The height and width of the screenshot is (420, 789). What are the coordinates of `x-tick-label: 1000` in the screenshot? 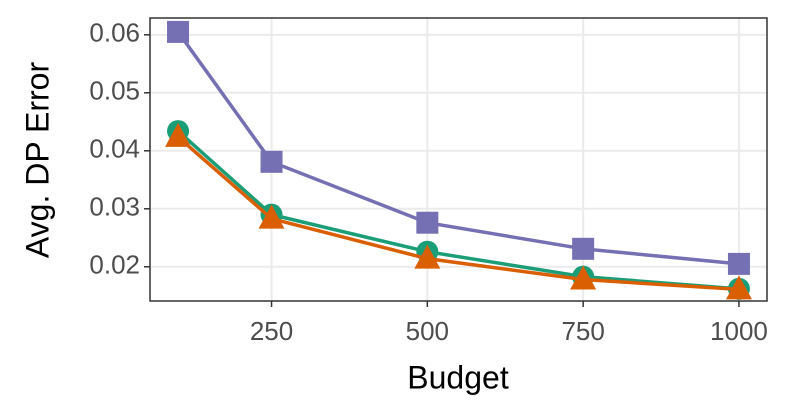 It's located at (739, 331).